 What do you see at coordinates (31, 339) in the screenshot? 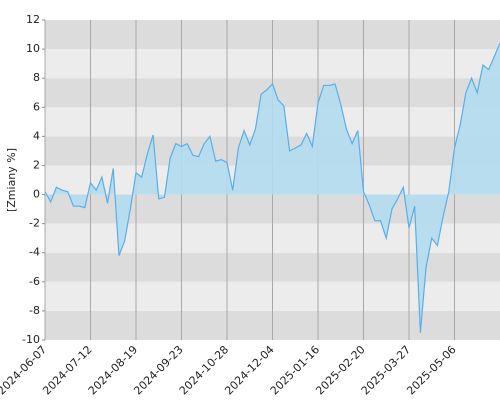
I see `y-tick-label: -10` at bounding box center [31, 339].